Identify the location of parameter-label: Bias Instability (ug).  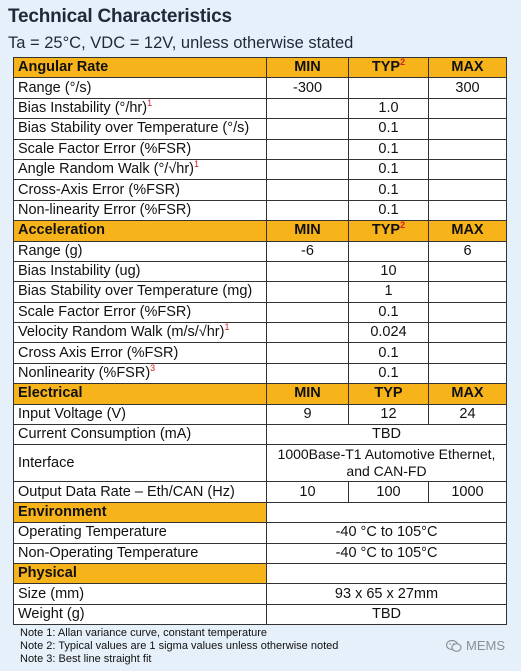
(140, 271).